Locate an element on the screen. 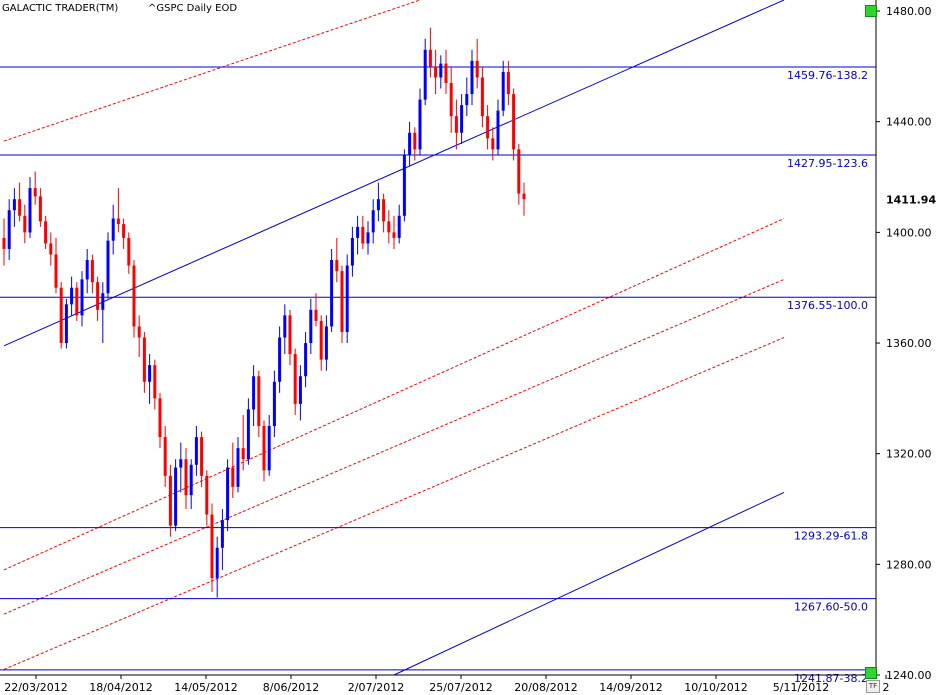  tf-icon: TF is located at coordinates (873, 686).